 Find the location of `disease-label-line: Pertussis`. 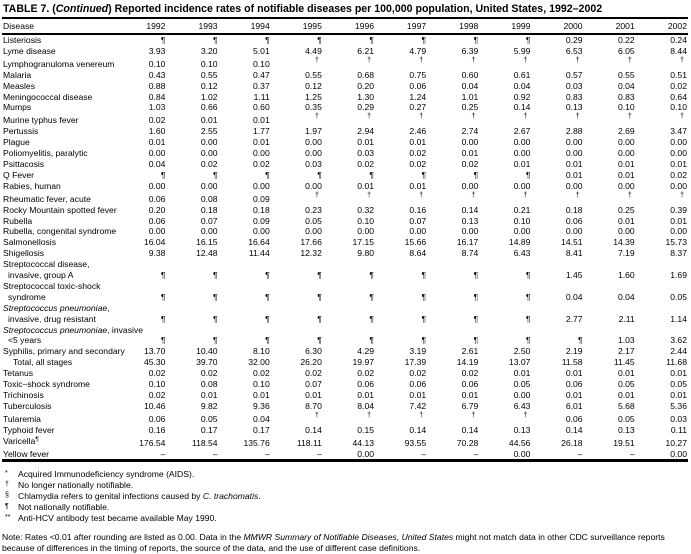

disease-label-line: Pertussis is located at coordinates (58, 131).